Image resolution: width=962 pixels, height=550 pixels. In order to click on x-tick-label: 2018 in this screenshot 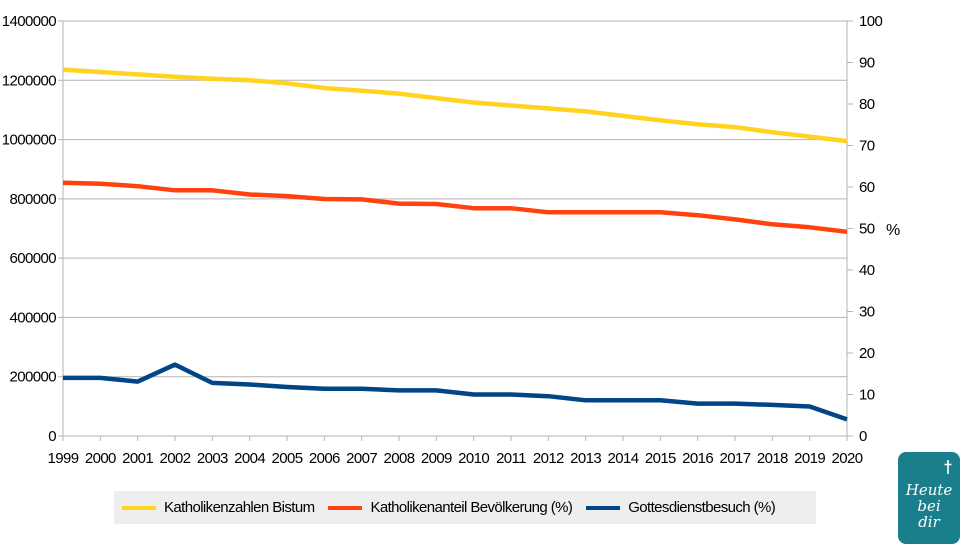, I will do `click(772, 458)`.